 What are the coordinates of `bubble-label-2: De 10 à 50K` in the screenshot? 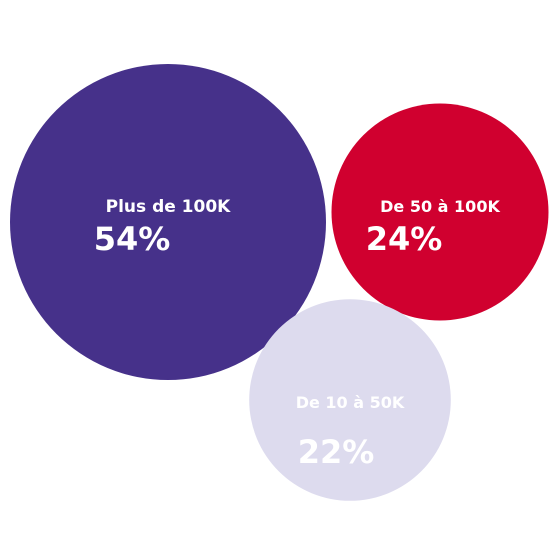 It's located at (350, 402).